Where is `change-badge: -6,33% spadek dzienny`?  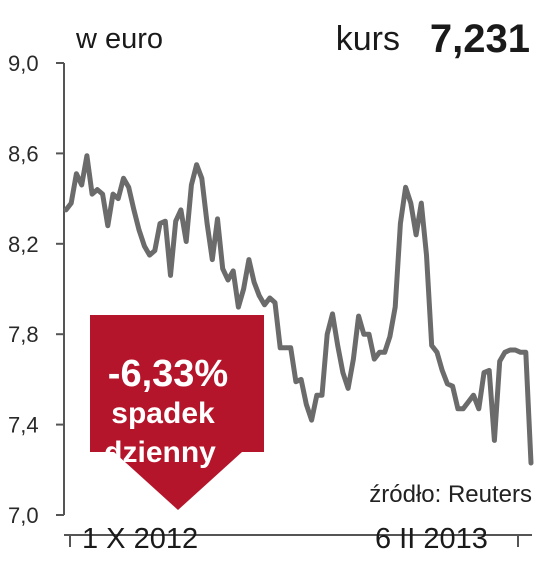 change-badge: -6,33% spadek dzienny is located at coordinates (177, 412).